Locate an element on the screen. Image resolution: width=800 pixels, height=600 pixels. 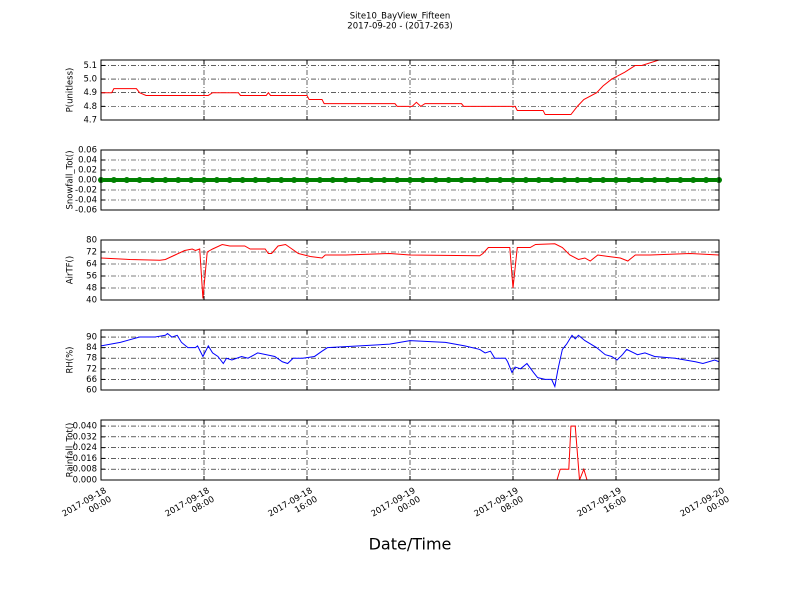
y-tick-label: 66 is located at coordinates (91, 380).